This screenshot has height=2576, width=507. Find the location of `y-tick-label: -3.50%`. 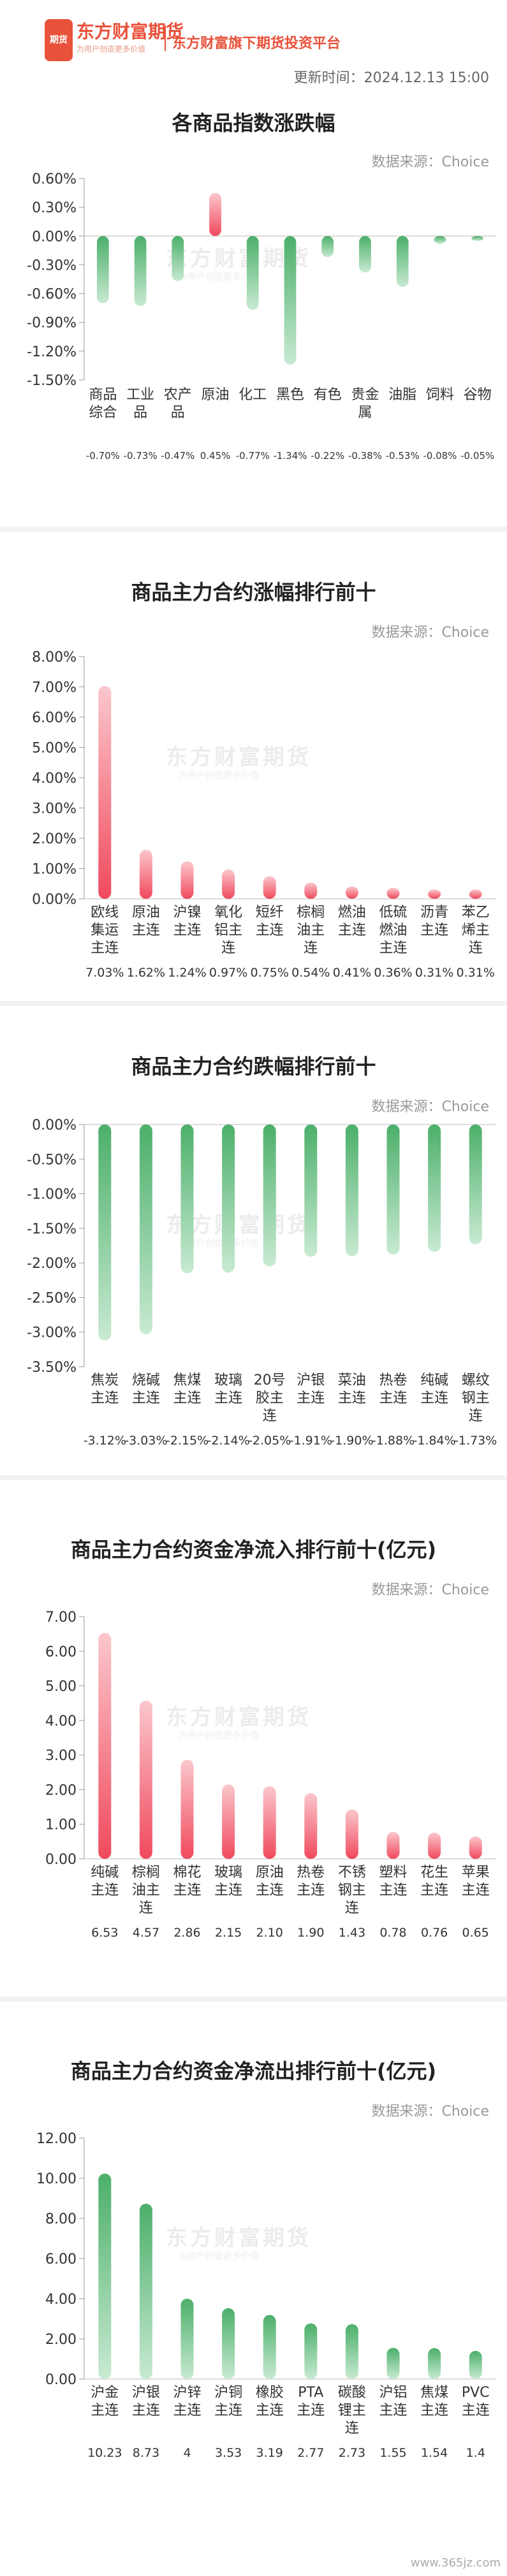

y-tick-label: -3.50% is located at coordinates (52, 1368).